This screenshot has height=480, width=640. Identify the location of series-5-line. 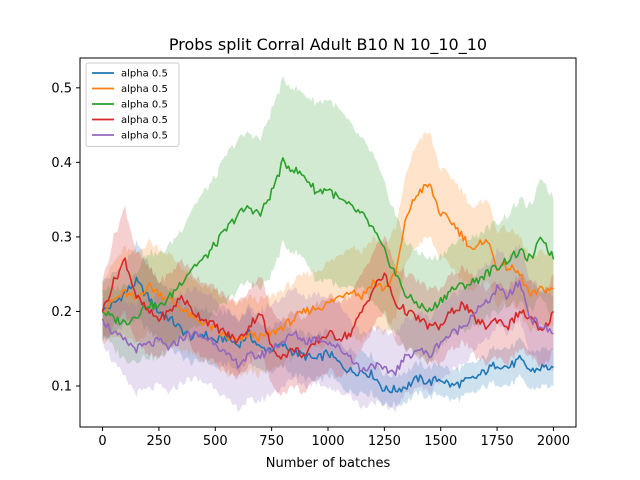
(327, 328).